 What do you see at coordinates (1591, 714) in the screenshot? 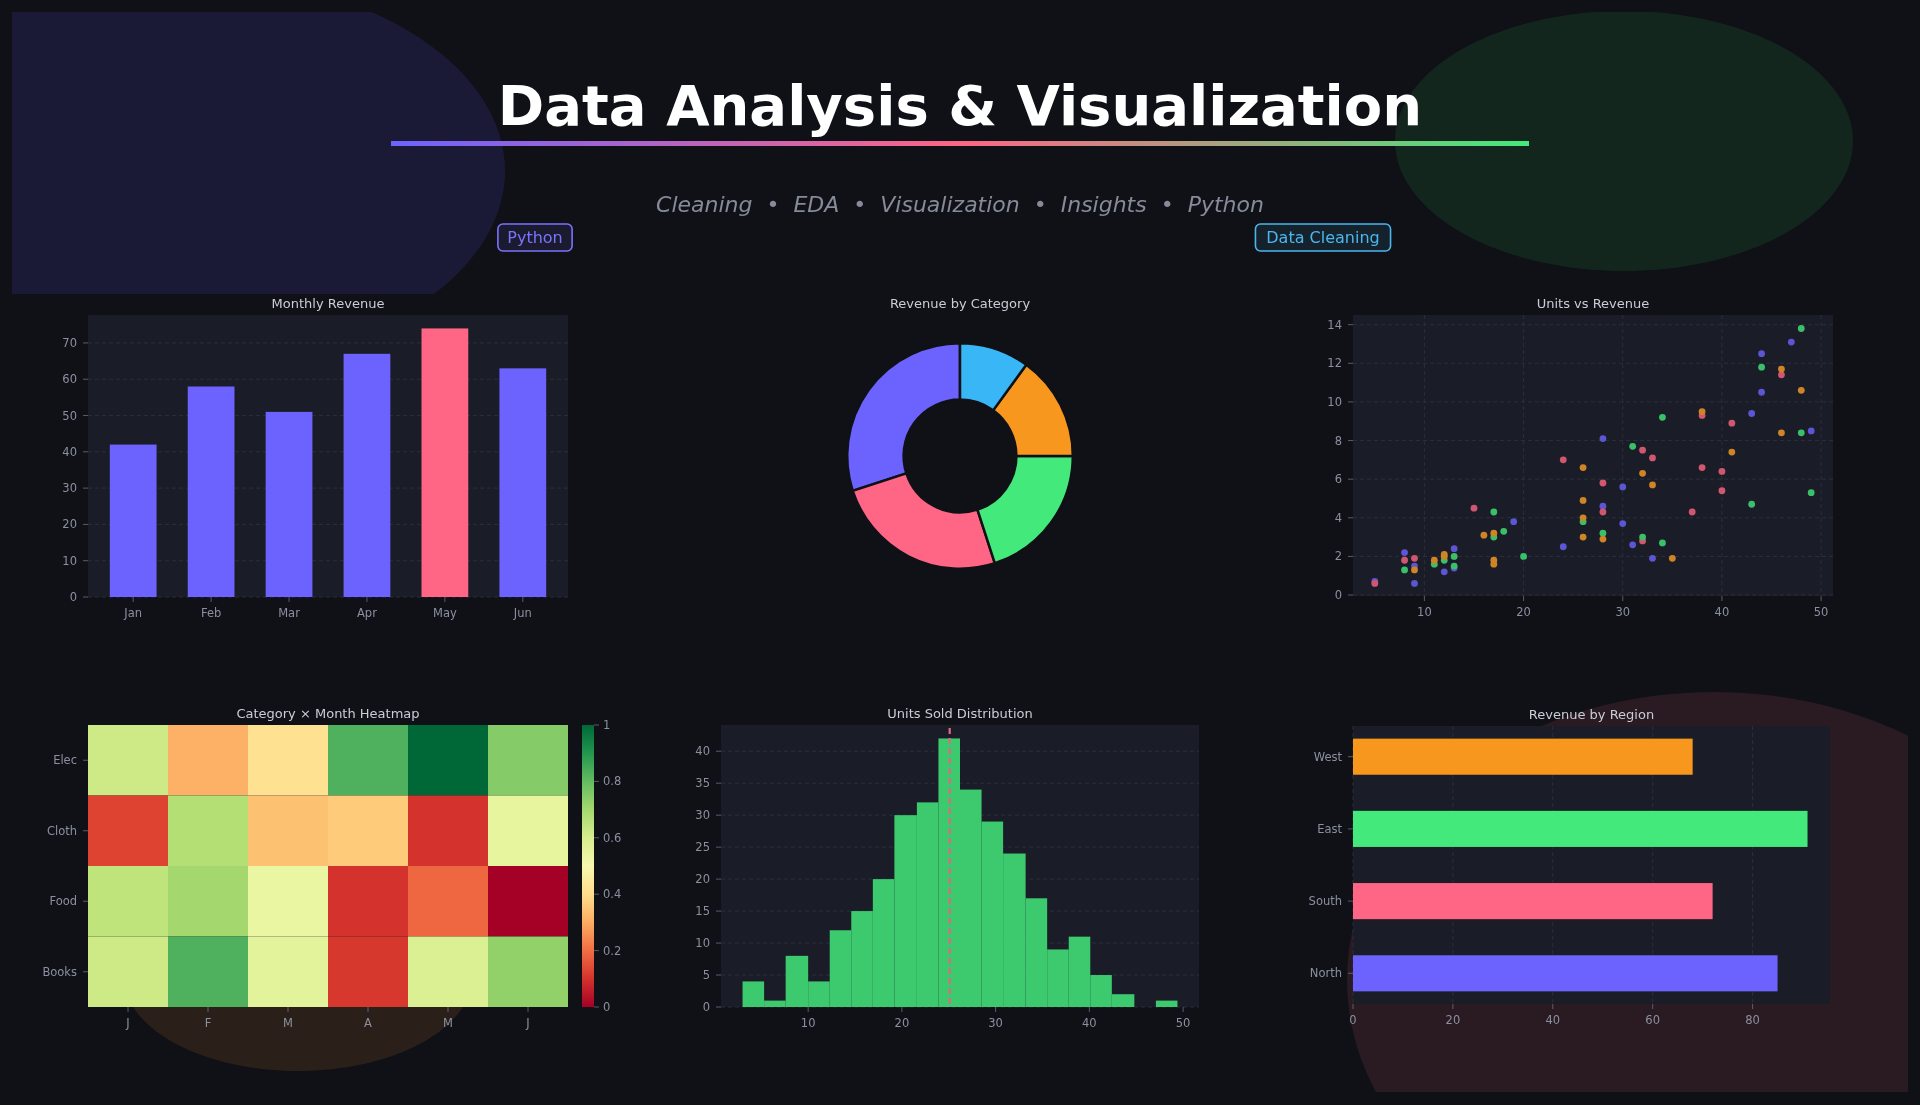
I see `chart-title: Revenue by Region` at bounding box center [1591, 714].